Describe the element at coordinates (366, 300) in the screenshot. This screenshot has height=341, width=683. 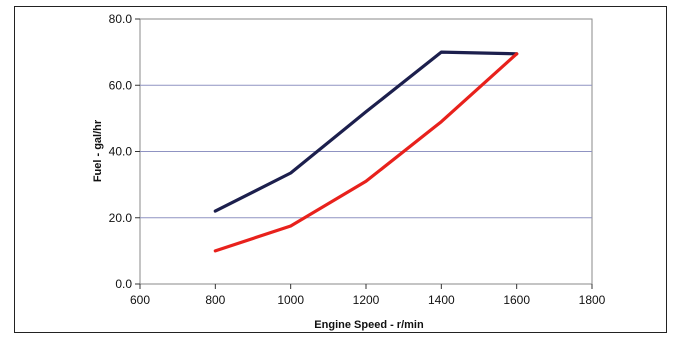
I see `x-tick-label: 1200` at that location.